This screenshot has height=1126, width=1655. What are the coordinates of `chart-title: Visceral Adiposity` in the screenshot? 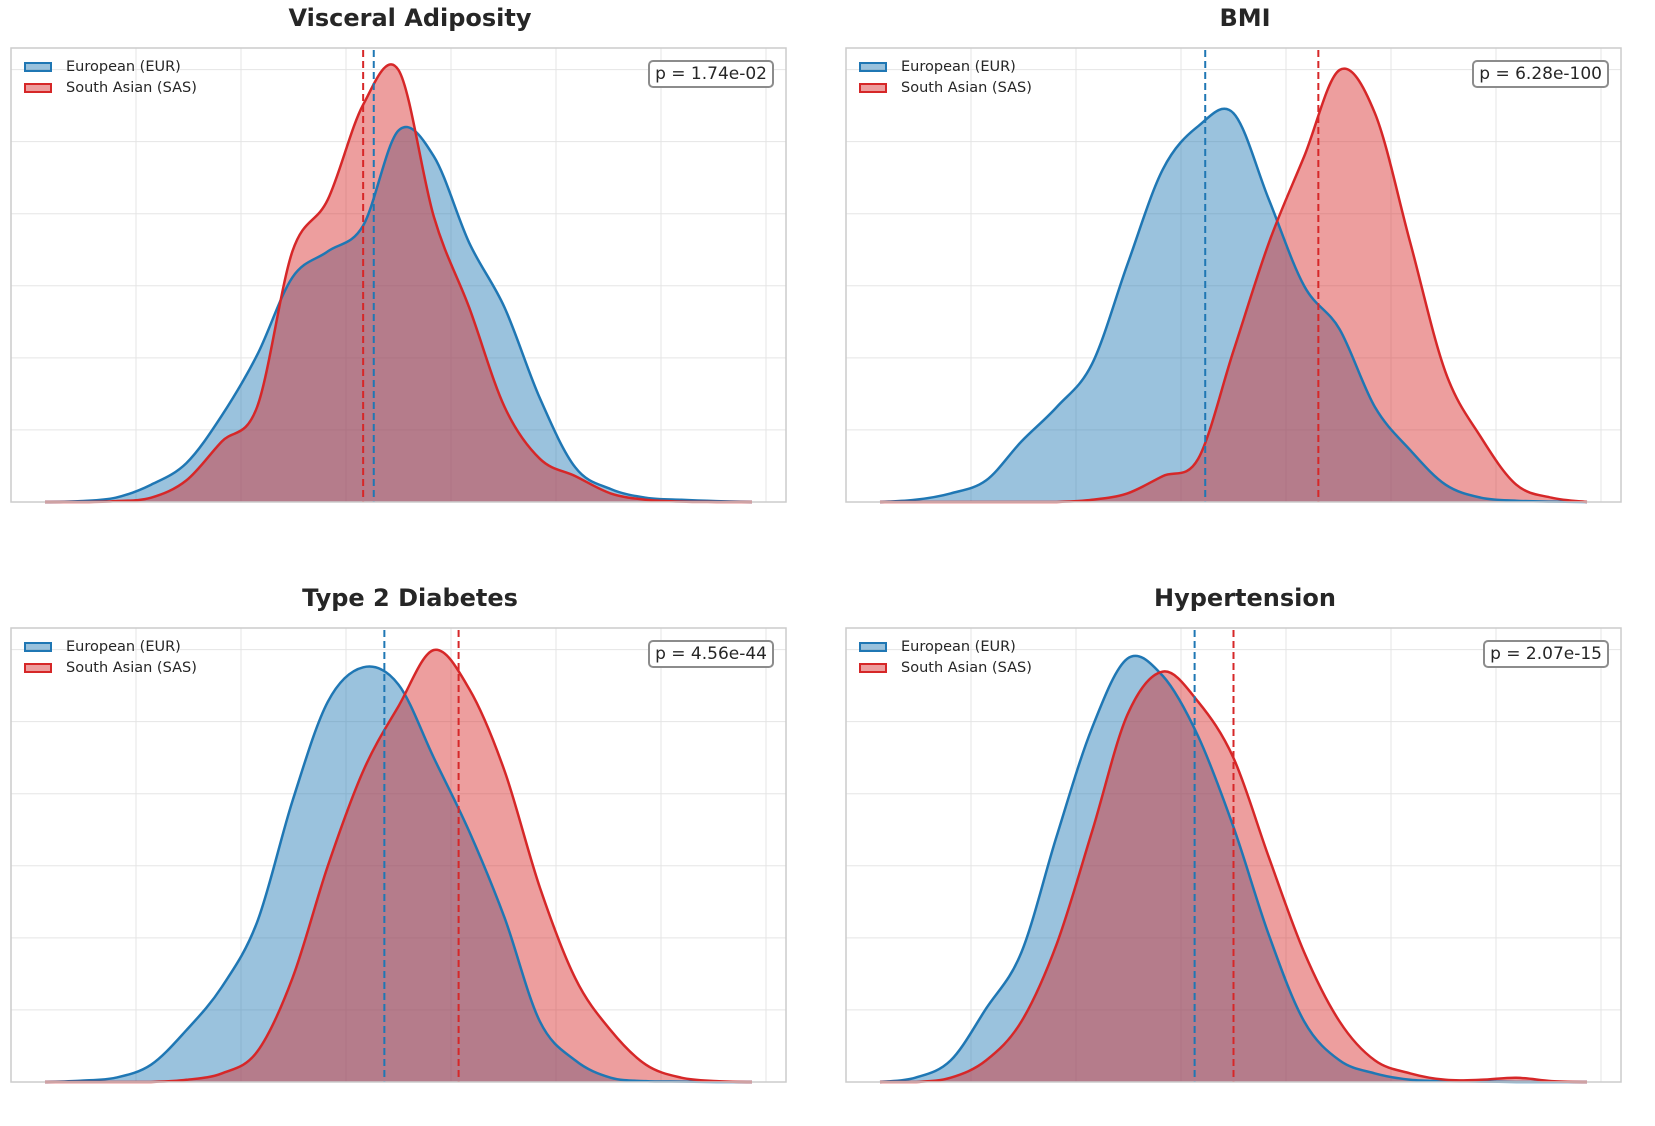 It's located at (410, 18).